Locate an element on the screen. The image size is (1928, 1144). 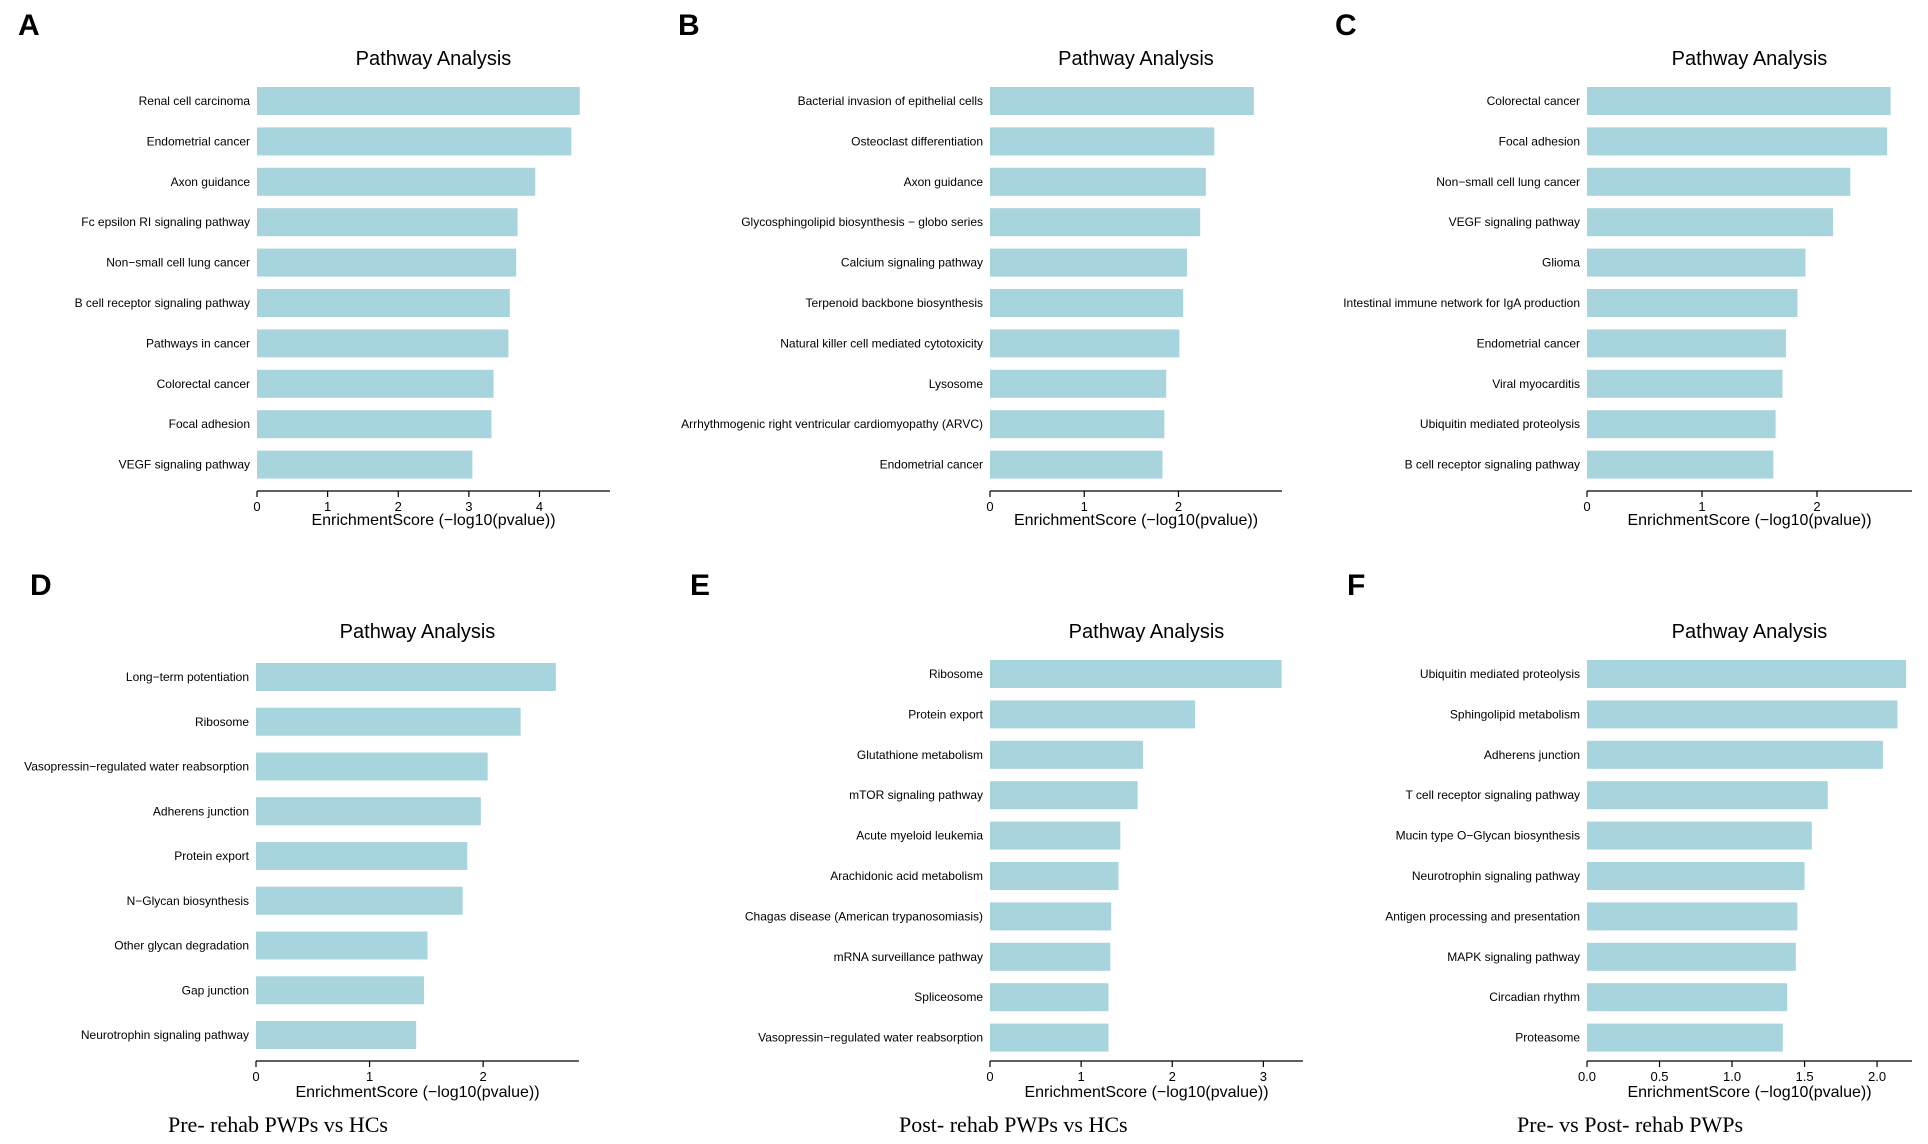
x-tick-label: 1 is located at coordinates (1081, 1076).